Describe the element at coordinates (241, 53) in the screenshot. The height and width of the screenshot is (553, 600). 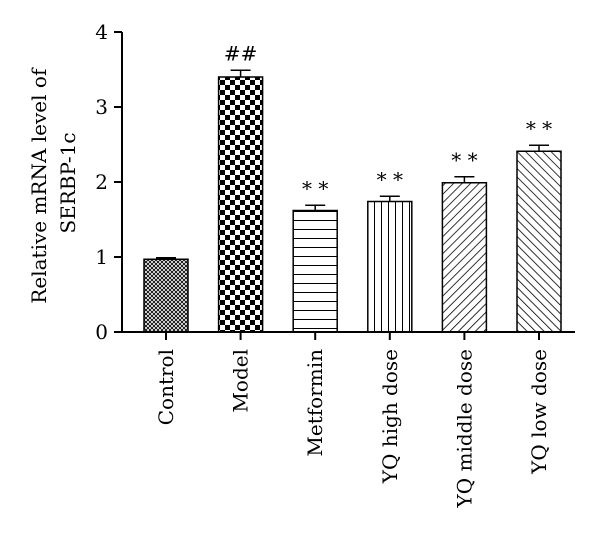
I see `significance-annotation: ##` at that location.